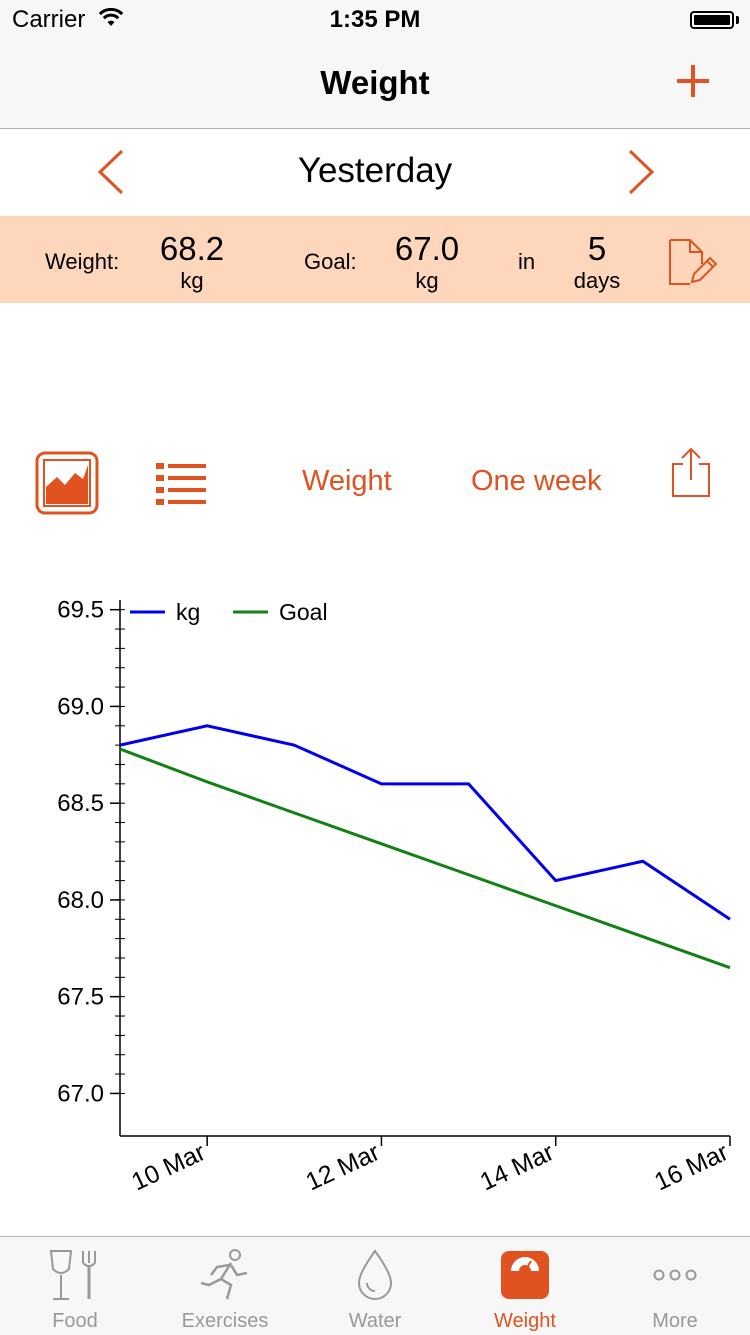 This screenshot has width=750, height=1335. I want to click on list-icon, so click(181, 483).